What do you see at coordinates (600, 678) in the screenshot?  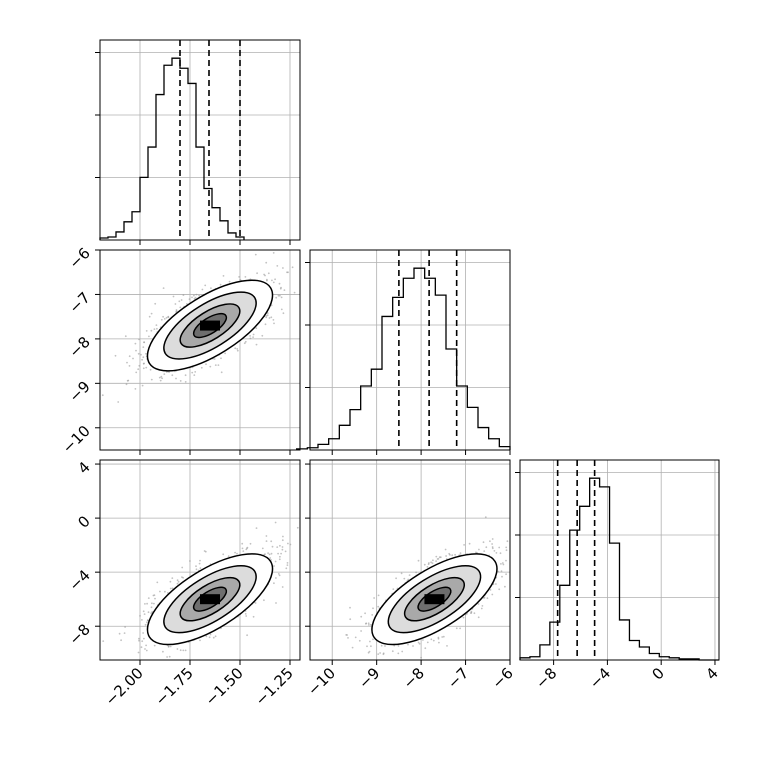 I see `x-tick-label: −4` at bounding box center [600, 678].